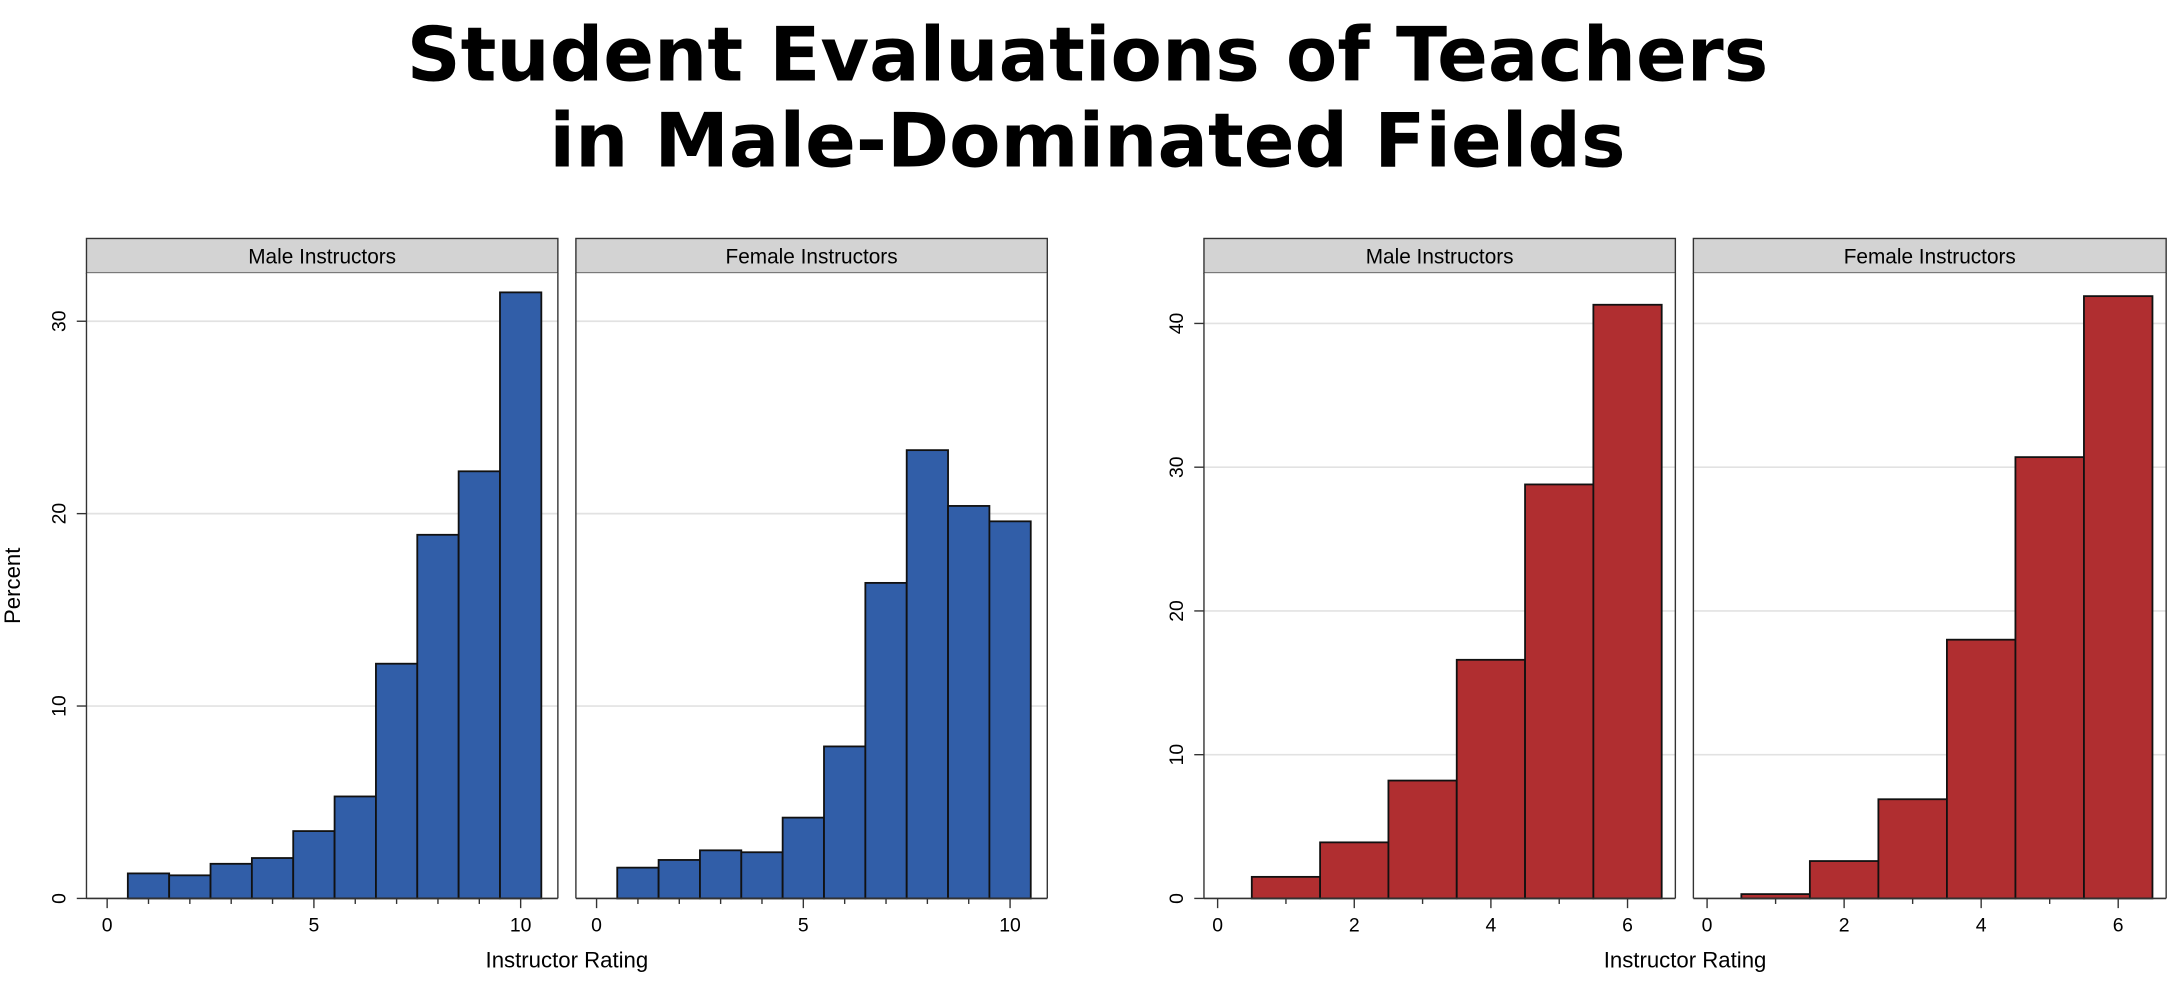  I want to click on title-line-2: in Male-Dominated Fields, so click(1087, 140).